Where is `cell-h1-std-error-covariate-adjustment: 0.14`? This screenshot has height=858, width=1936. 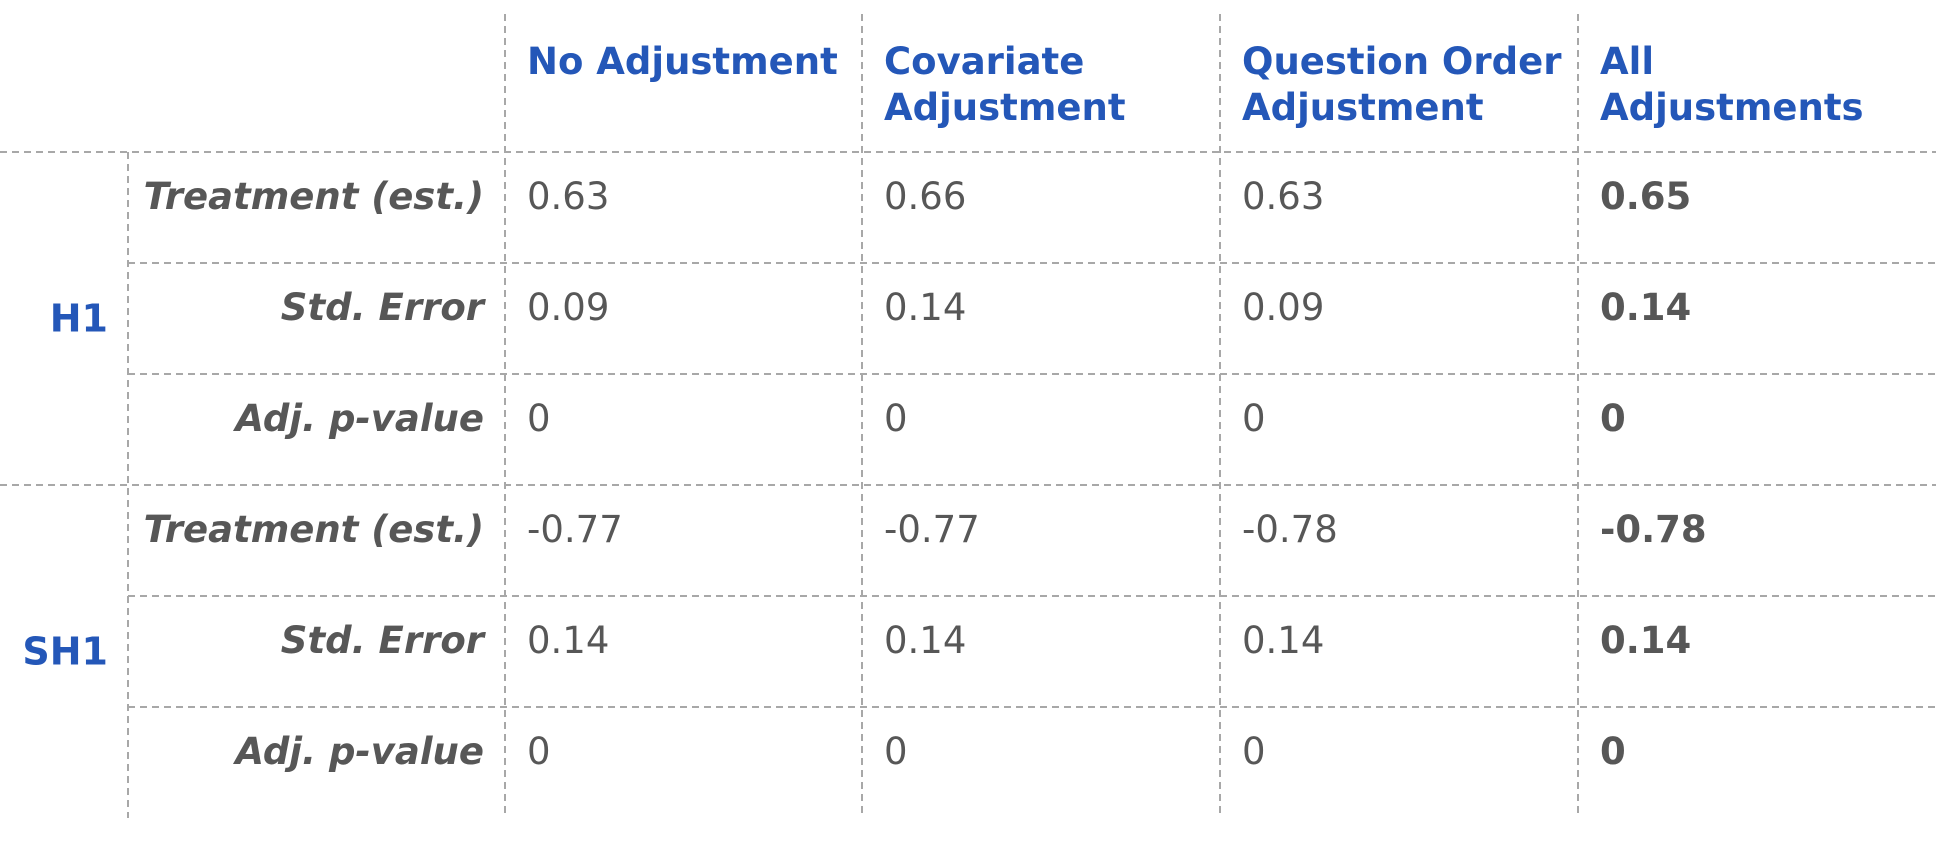 cell-h1-std-error-covariate-adjustment: 0.14 is located at coordinates (925, 307).